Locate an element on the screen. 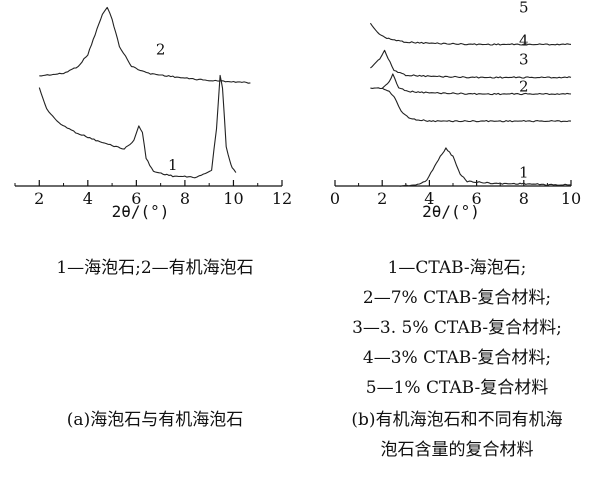  panel-b-title-line-2: 泡石含量的复合材料 is located at coordinates (457, 450).